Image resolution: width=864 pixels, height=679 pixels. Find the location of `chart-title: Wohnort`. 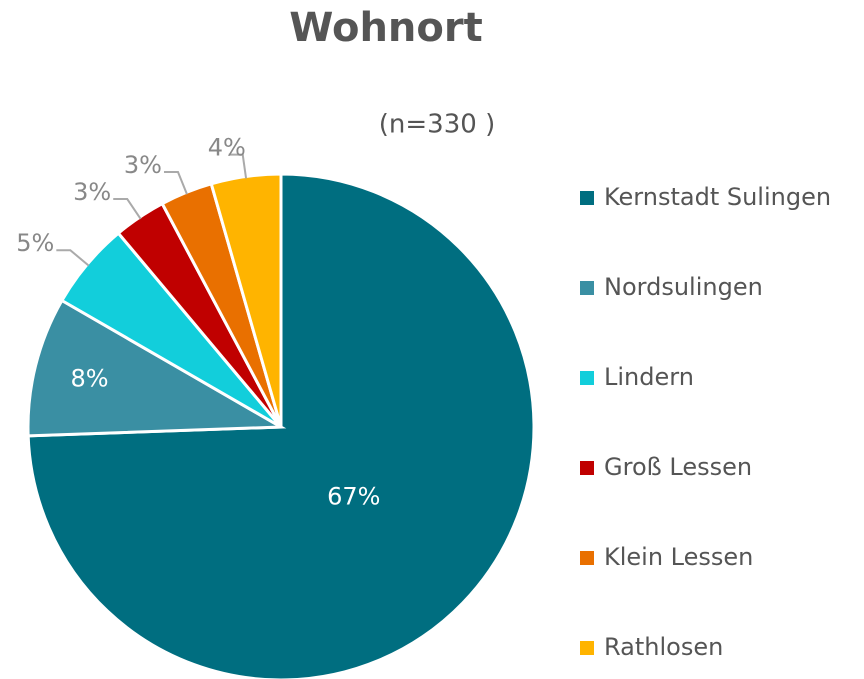

chart-title: Wohnort is located at coordinates (385, 28).